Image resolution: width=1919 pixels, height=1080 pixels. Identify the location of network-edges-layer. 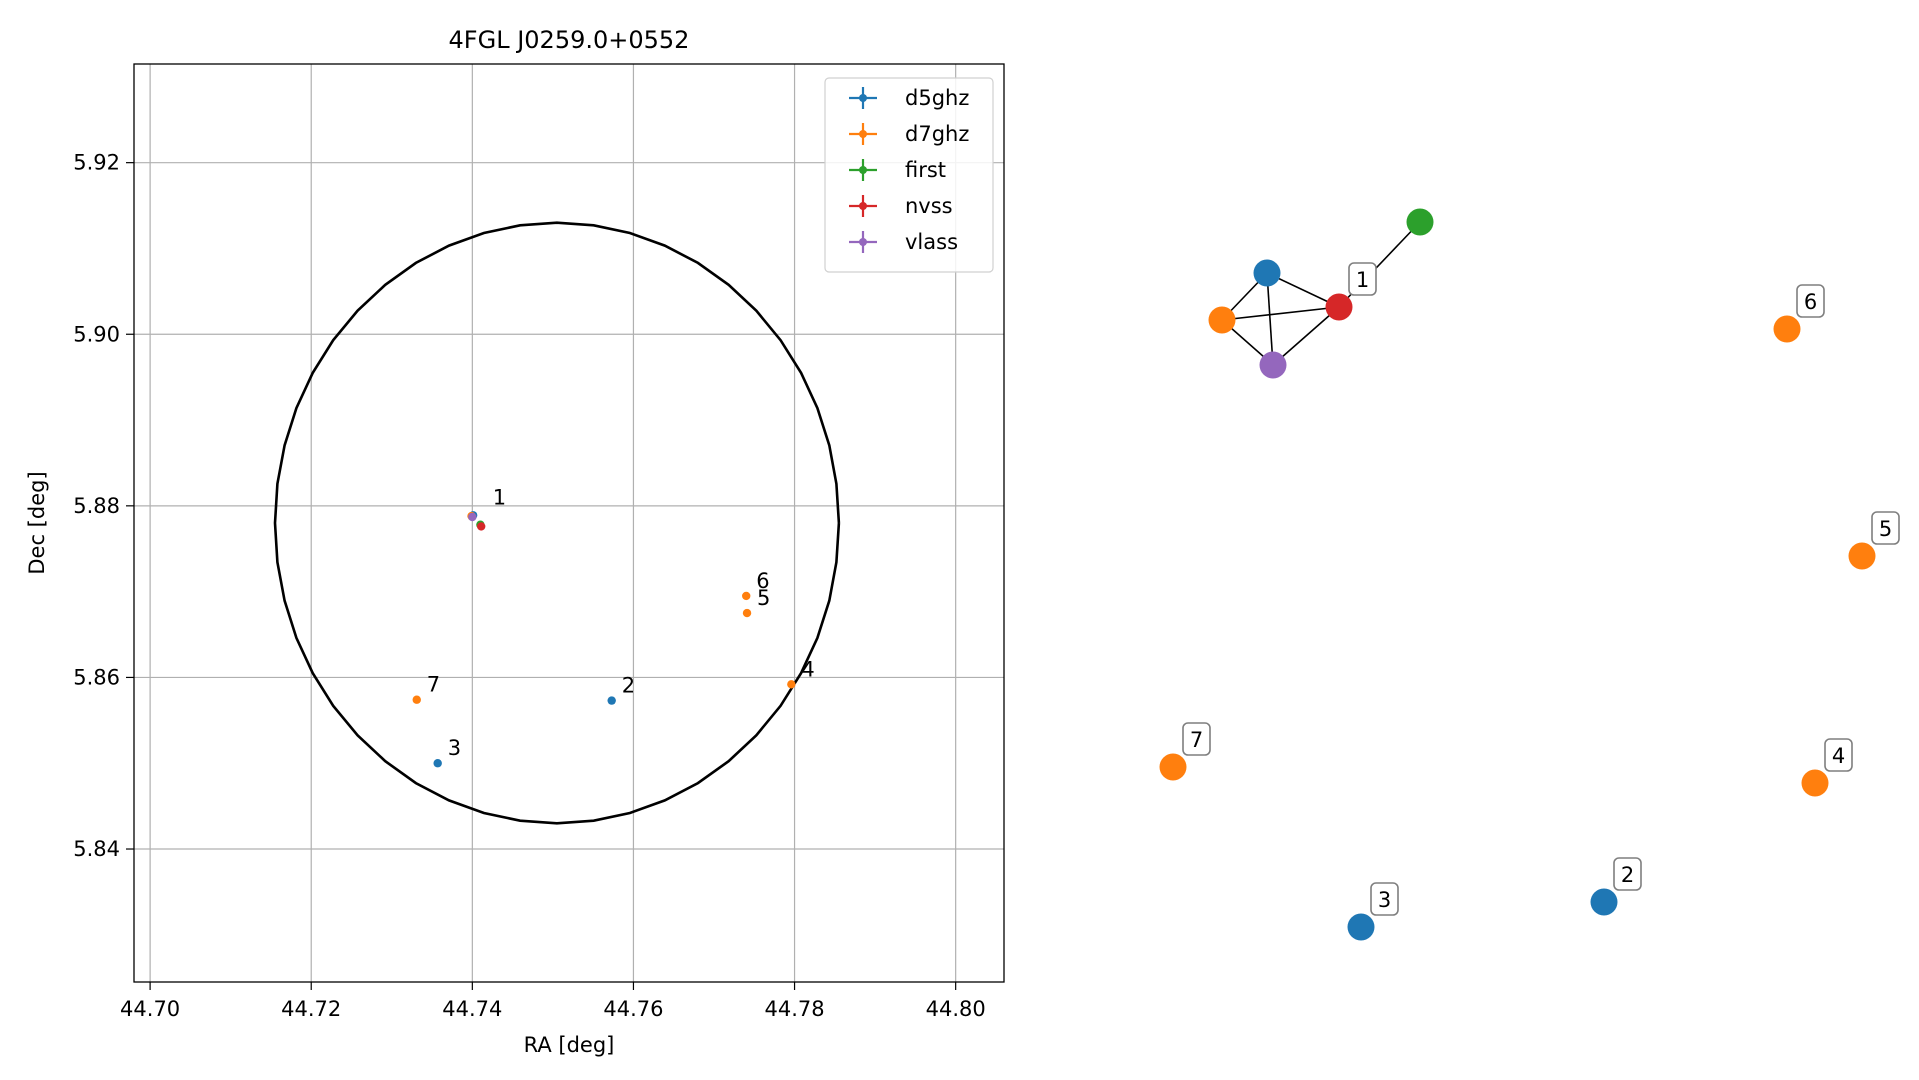
(1321, 293).